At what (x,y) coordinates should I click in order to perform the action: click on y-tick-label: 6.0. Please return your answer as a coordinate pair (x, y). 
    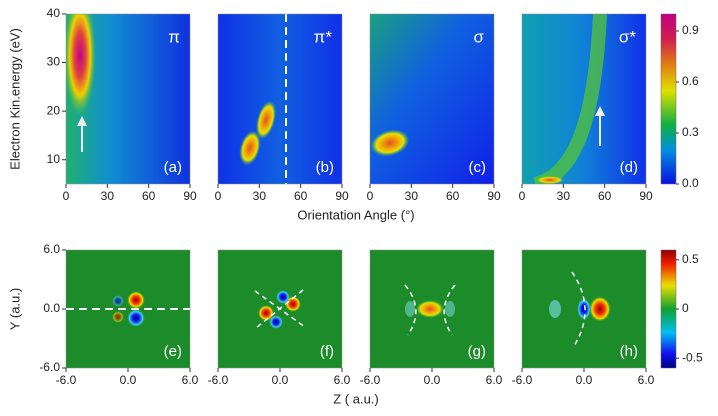
    Looking at the image, I should click on (51, 249).